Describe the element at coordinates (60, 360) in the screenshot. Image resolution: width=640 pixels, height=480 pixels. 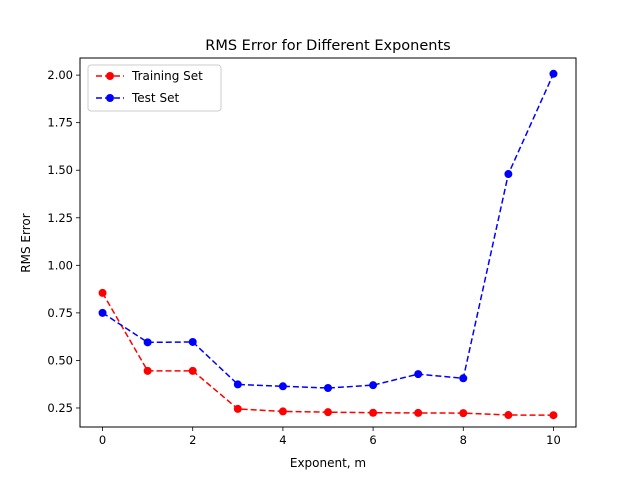
I see `y-tick-label: 0.50` at that location.